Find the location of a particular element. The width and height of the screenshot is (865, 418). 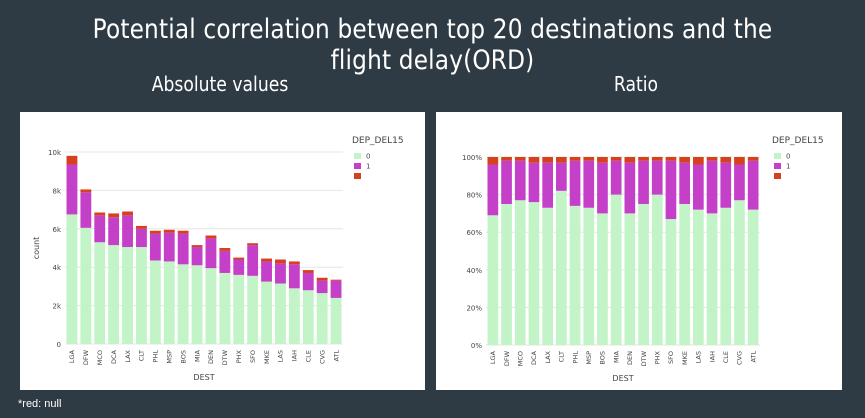

y-tick-label: 6k is located at coordinates (56, 230).